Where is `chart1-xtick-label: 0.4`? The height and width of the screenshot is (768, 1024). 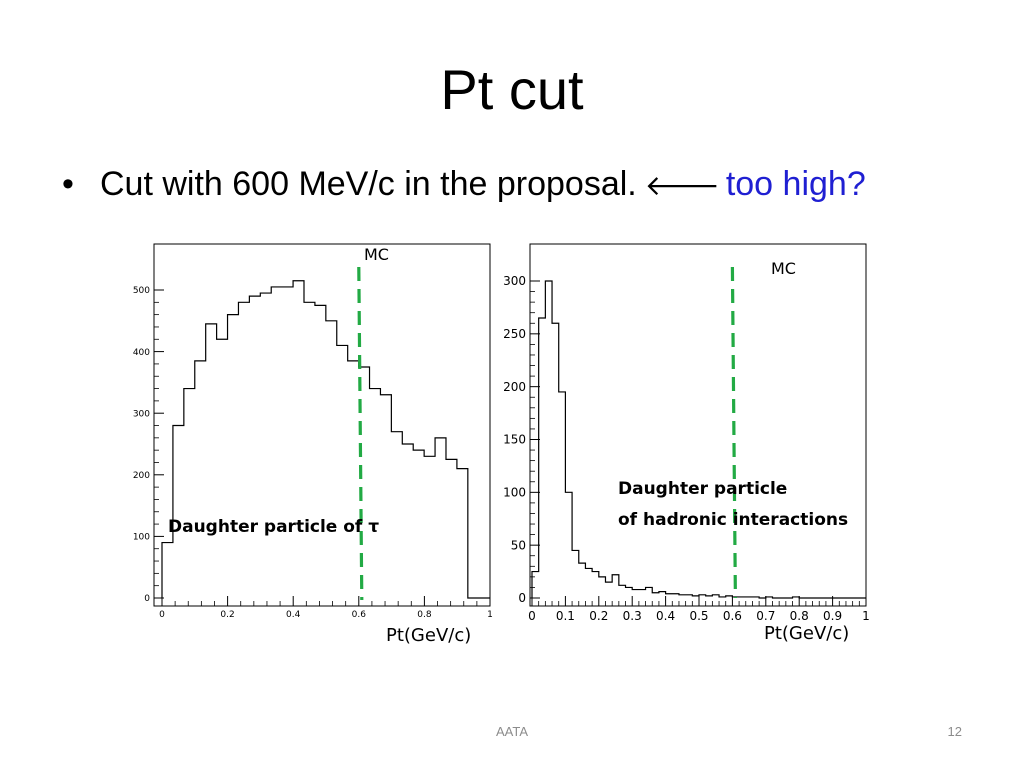
chart1-xtick-label: 0.4 is located at coordinates (293, 615).